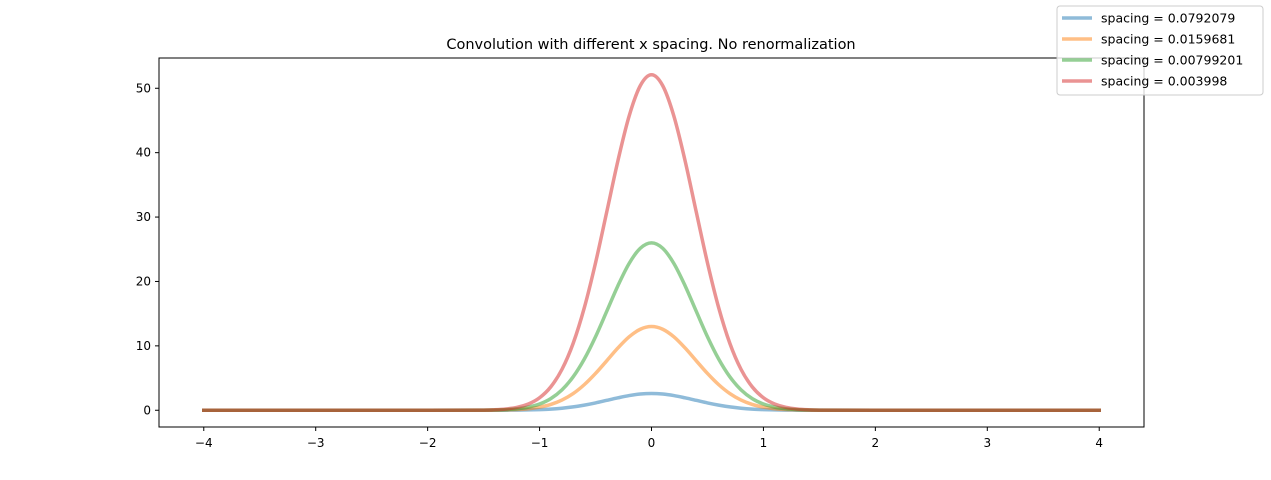 This screenshot has width=1271, height=480. What do you see at coordinates (143, 88) in the screenshot?
I see `y-tick-label: 50` at bounding box center [143, 88].